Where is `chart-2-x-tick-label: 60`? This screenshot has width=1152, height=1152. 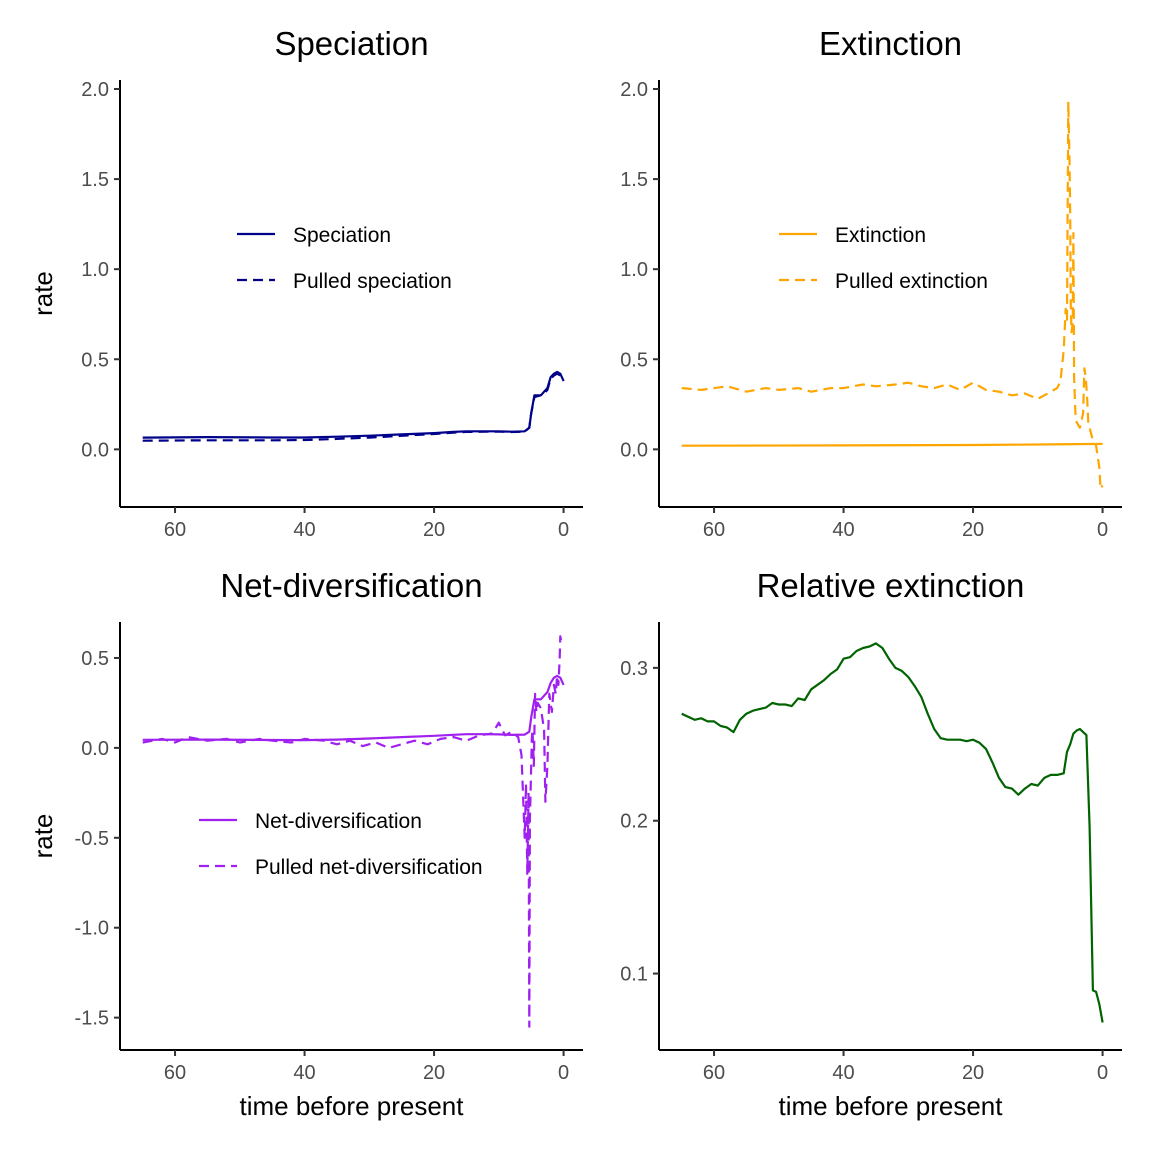
chart-2-x-tick-label: 60 is located at coordinates (175, 1073).